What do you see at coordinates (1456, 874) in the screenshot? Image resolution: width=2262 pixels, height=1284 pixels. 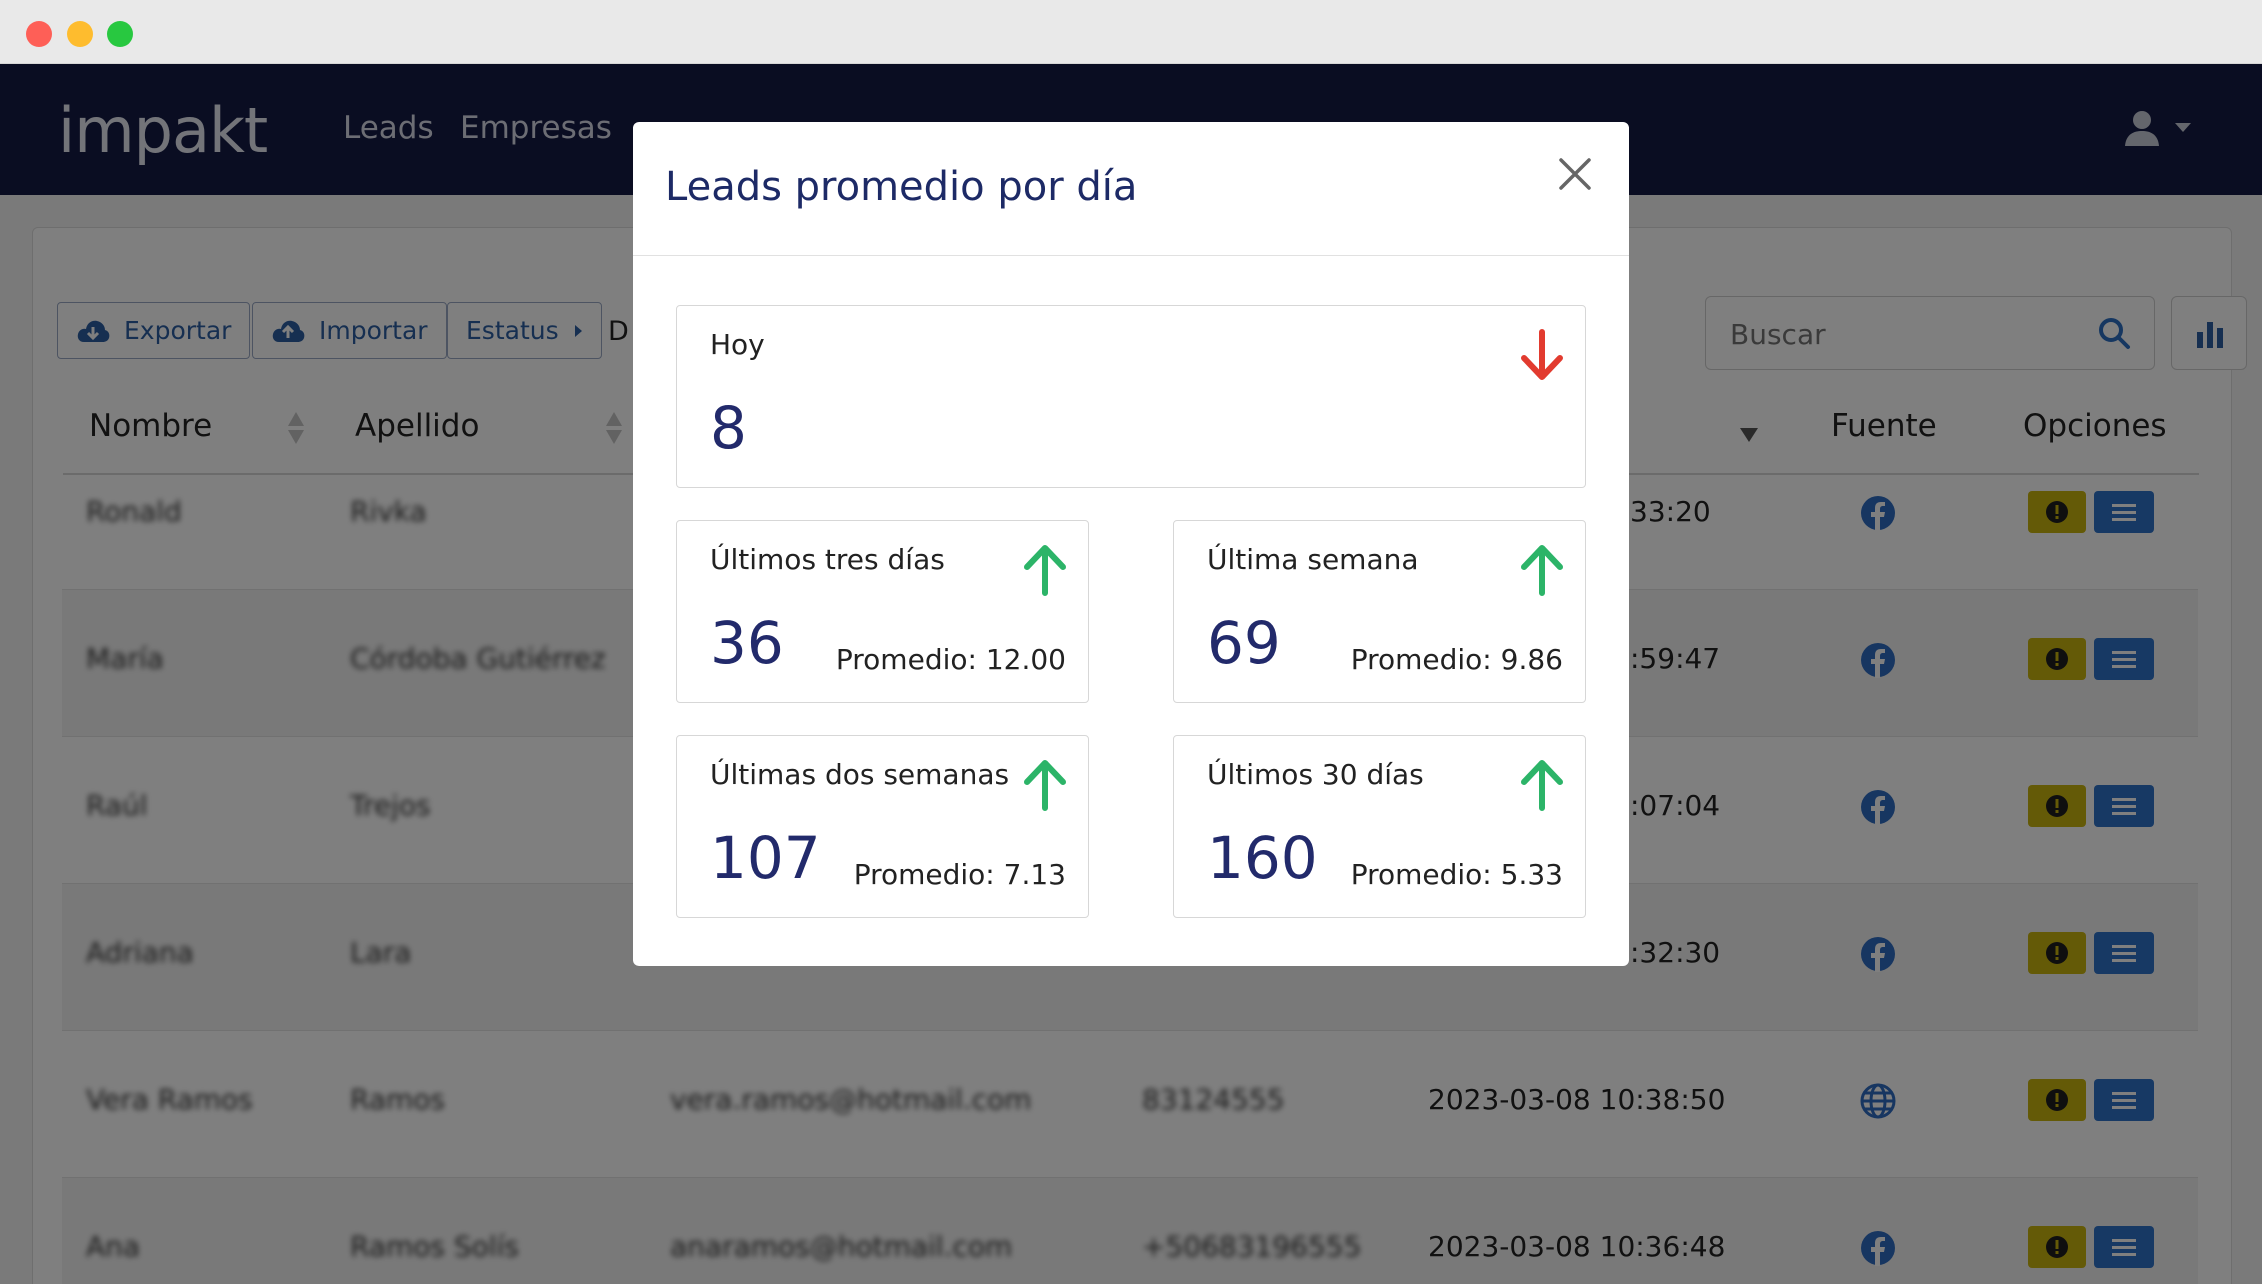 I see `stat-card-average: Promedio: 5.33` at bounding box center [1456, 874].